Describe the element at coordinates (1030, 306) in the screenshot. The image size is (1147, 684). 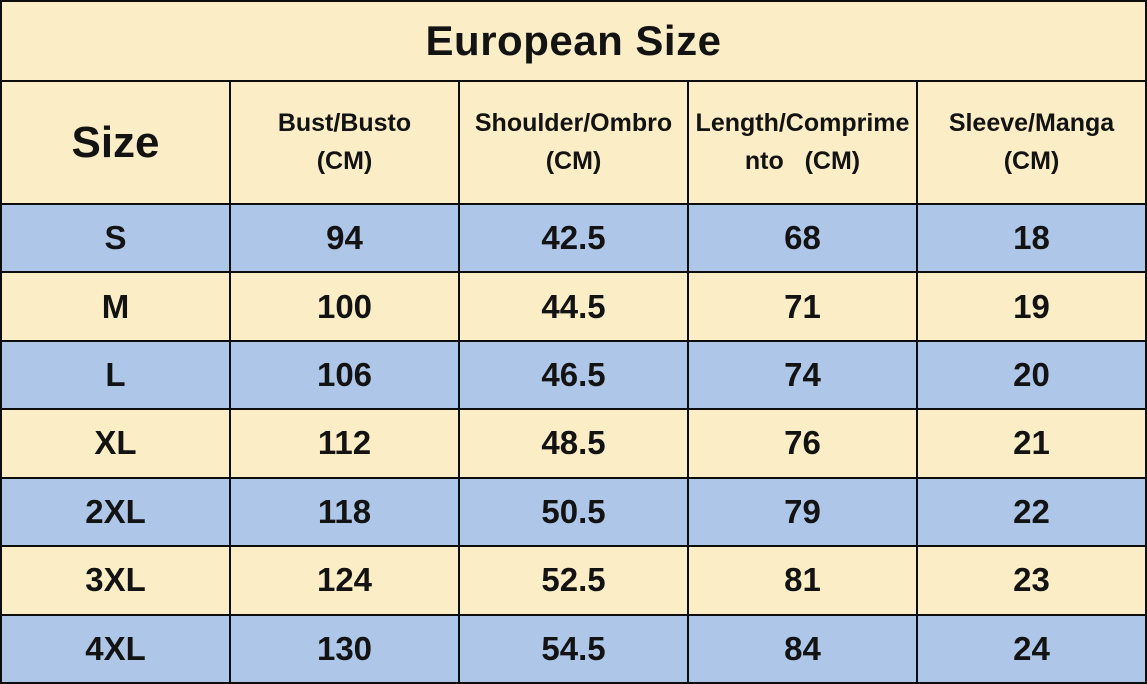
I see `sleeve-cell: 19` at that location.